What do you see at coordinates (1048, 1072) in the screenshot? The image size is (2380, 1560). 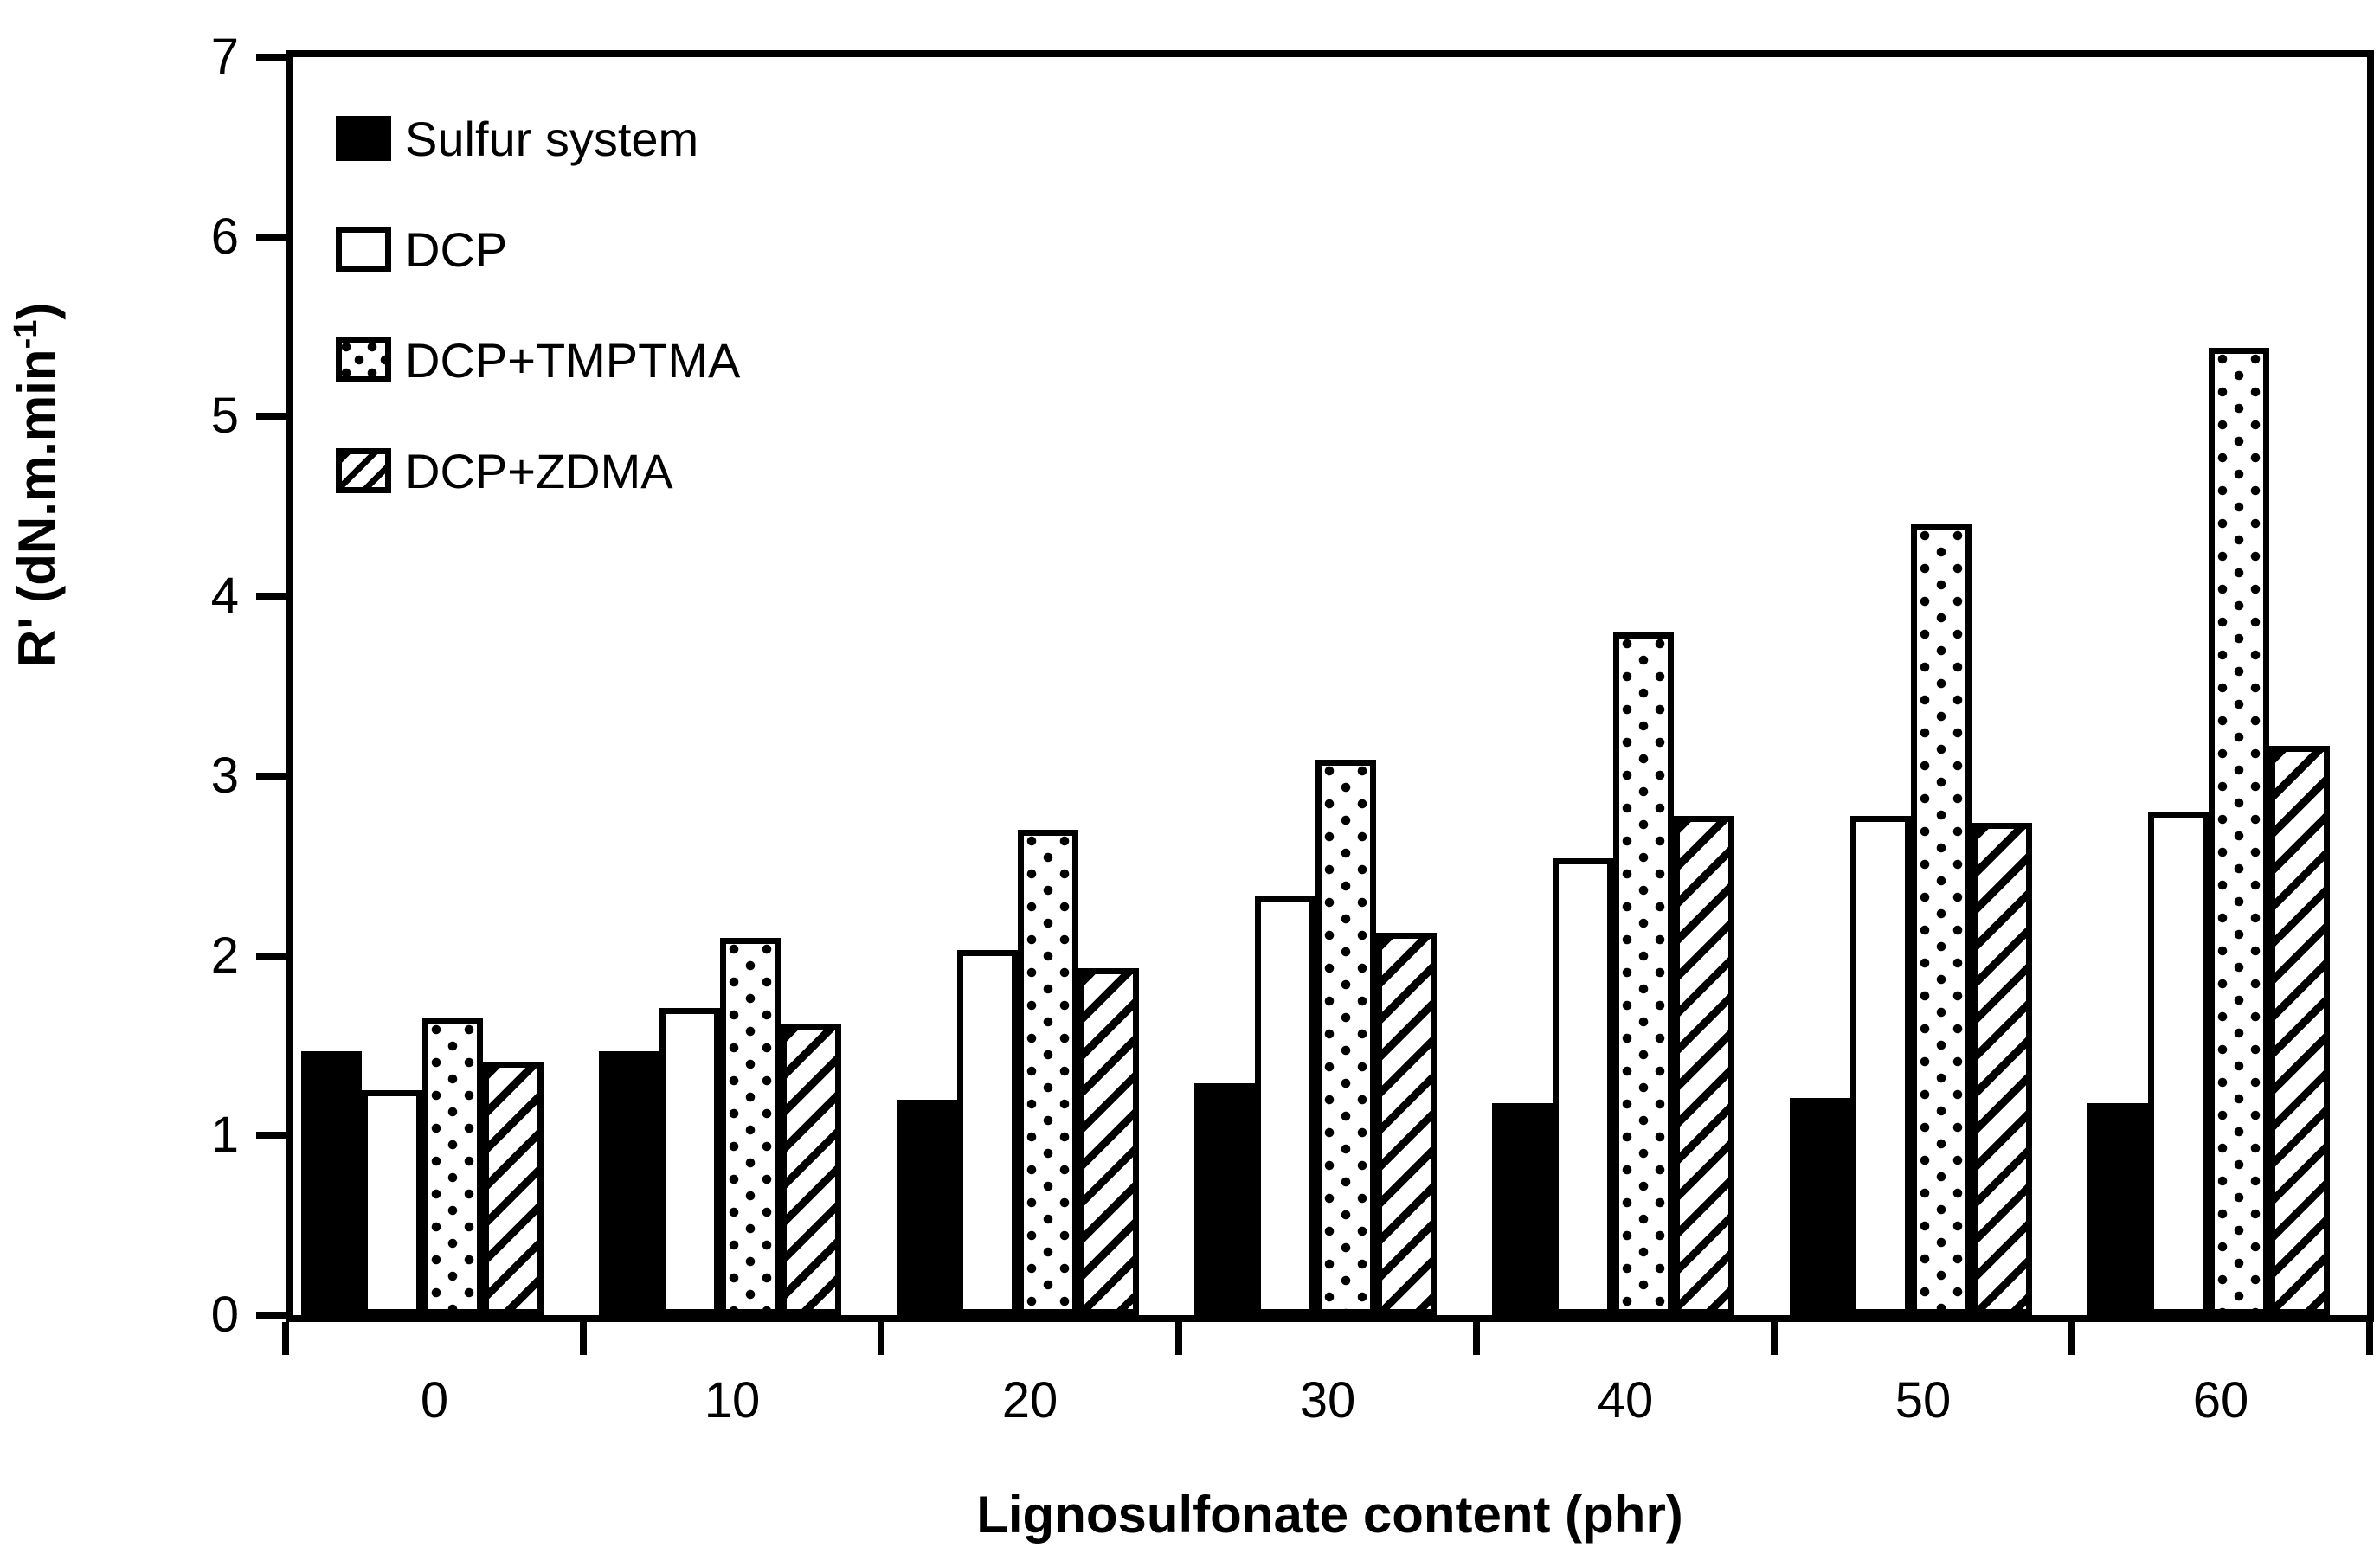 I see `bar-dots-x20` at bounding box center [1048, 1072].